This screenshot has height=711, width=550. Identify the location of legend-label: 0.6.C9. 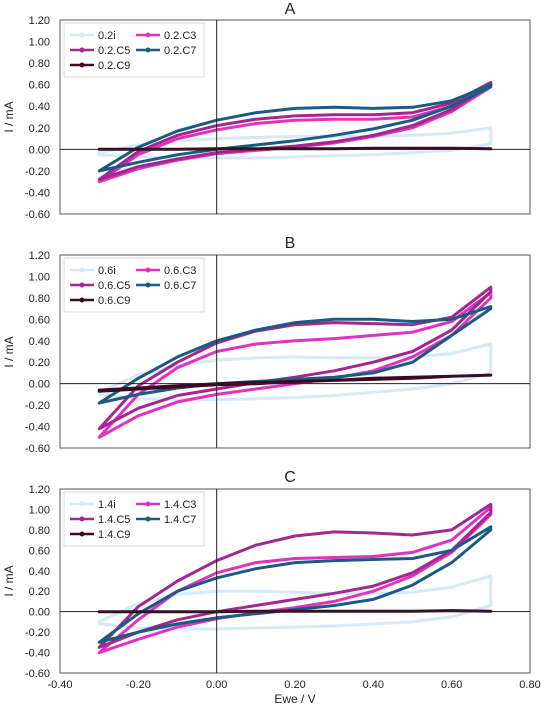
(114, 301).